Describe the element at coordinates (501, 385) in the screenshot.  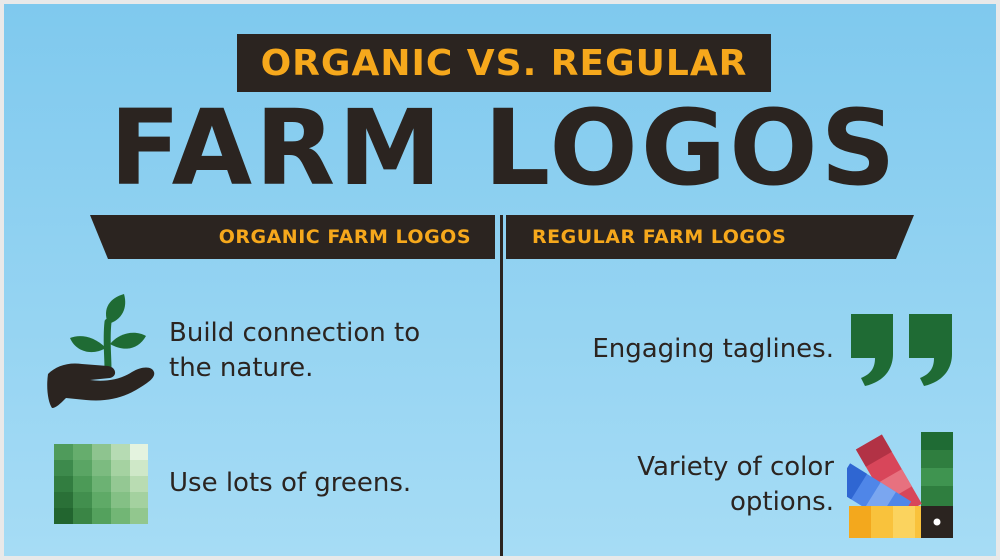
I see `column-divider` at that location.